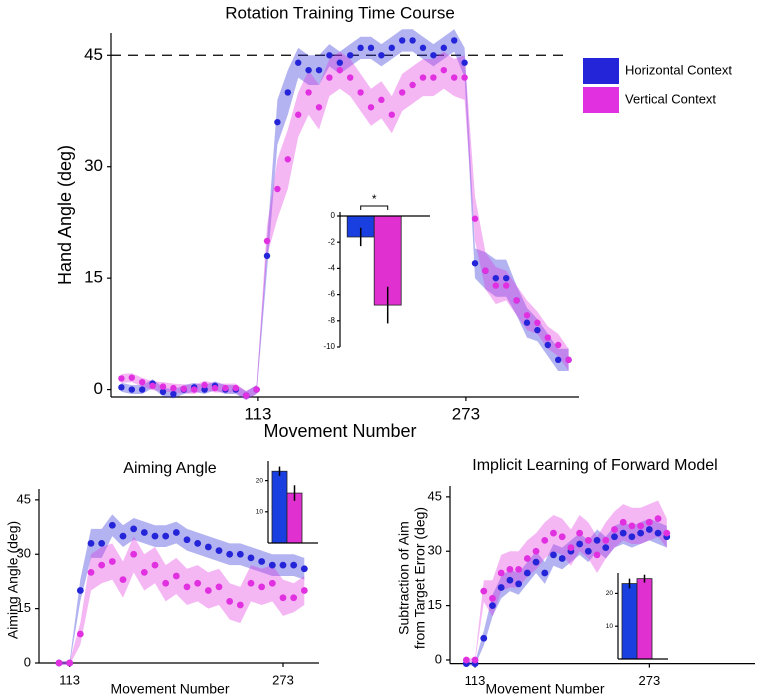 The height and width of the screenshot is (700, 772). What do you see at coordinates (438, 658) in the screenshot?
I see `y-tick-label: 0` at bounding box center [438, 658].